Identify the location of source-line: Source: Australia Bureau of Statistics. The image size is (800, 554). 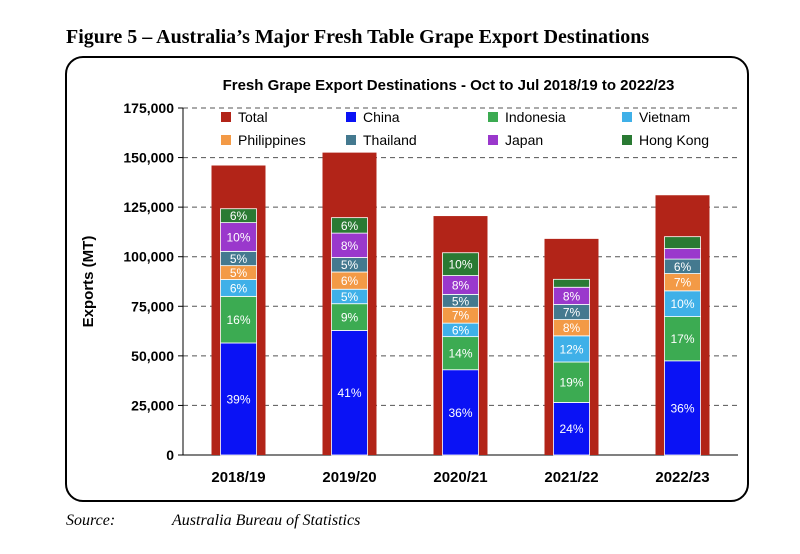
(213, 521).